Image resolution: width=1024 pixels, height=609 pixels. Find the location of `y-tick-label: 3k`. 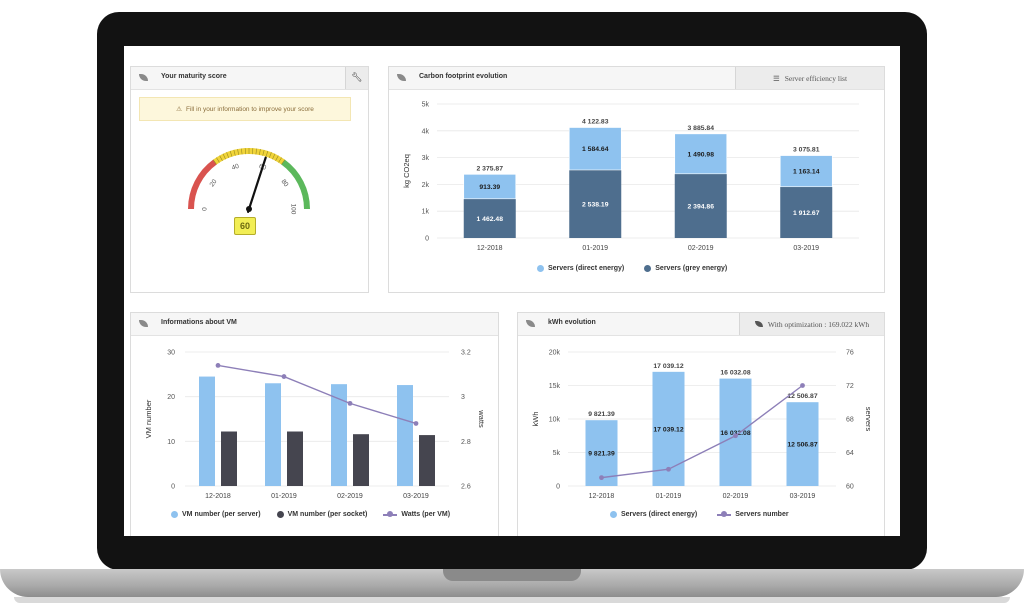

y-tick-label: 3k is located at coordinates (426, 158).